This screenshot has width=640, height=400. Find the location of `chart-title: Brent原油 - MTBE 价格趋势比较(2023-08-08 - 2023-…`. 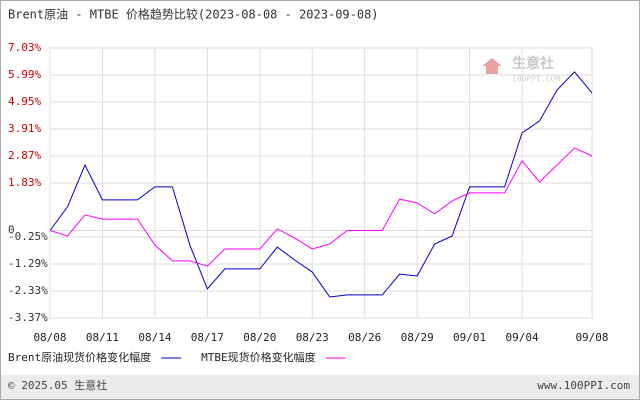

chart-title: Brent原油 - MTBE 价格趋势比较(2023-08-08 - 2023-… is located at coordinates (193, 14).